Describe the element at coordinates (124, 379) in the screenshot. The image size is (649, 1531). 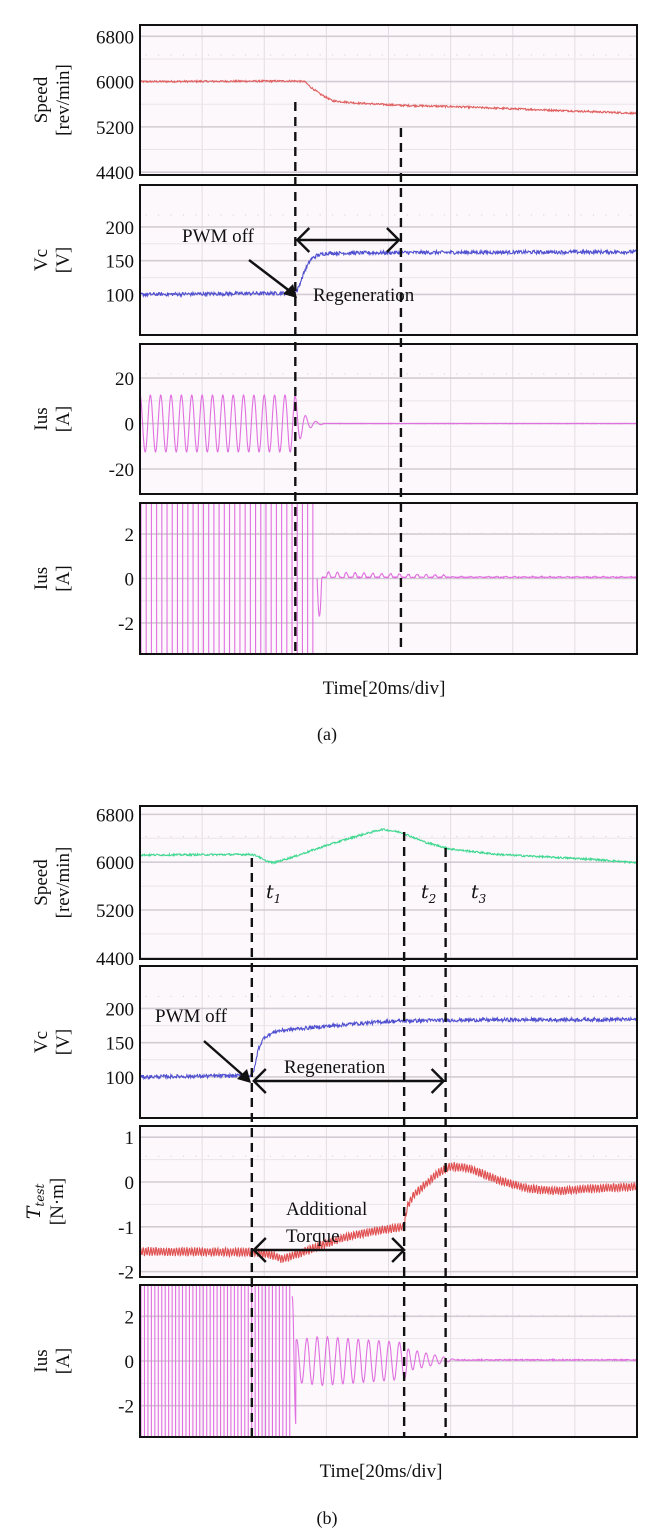
I see `y-tick-label: 20` at that location.